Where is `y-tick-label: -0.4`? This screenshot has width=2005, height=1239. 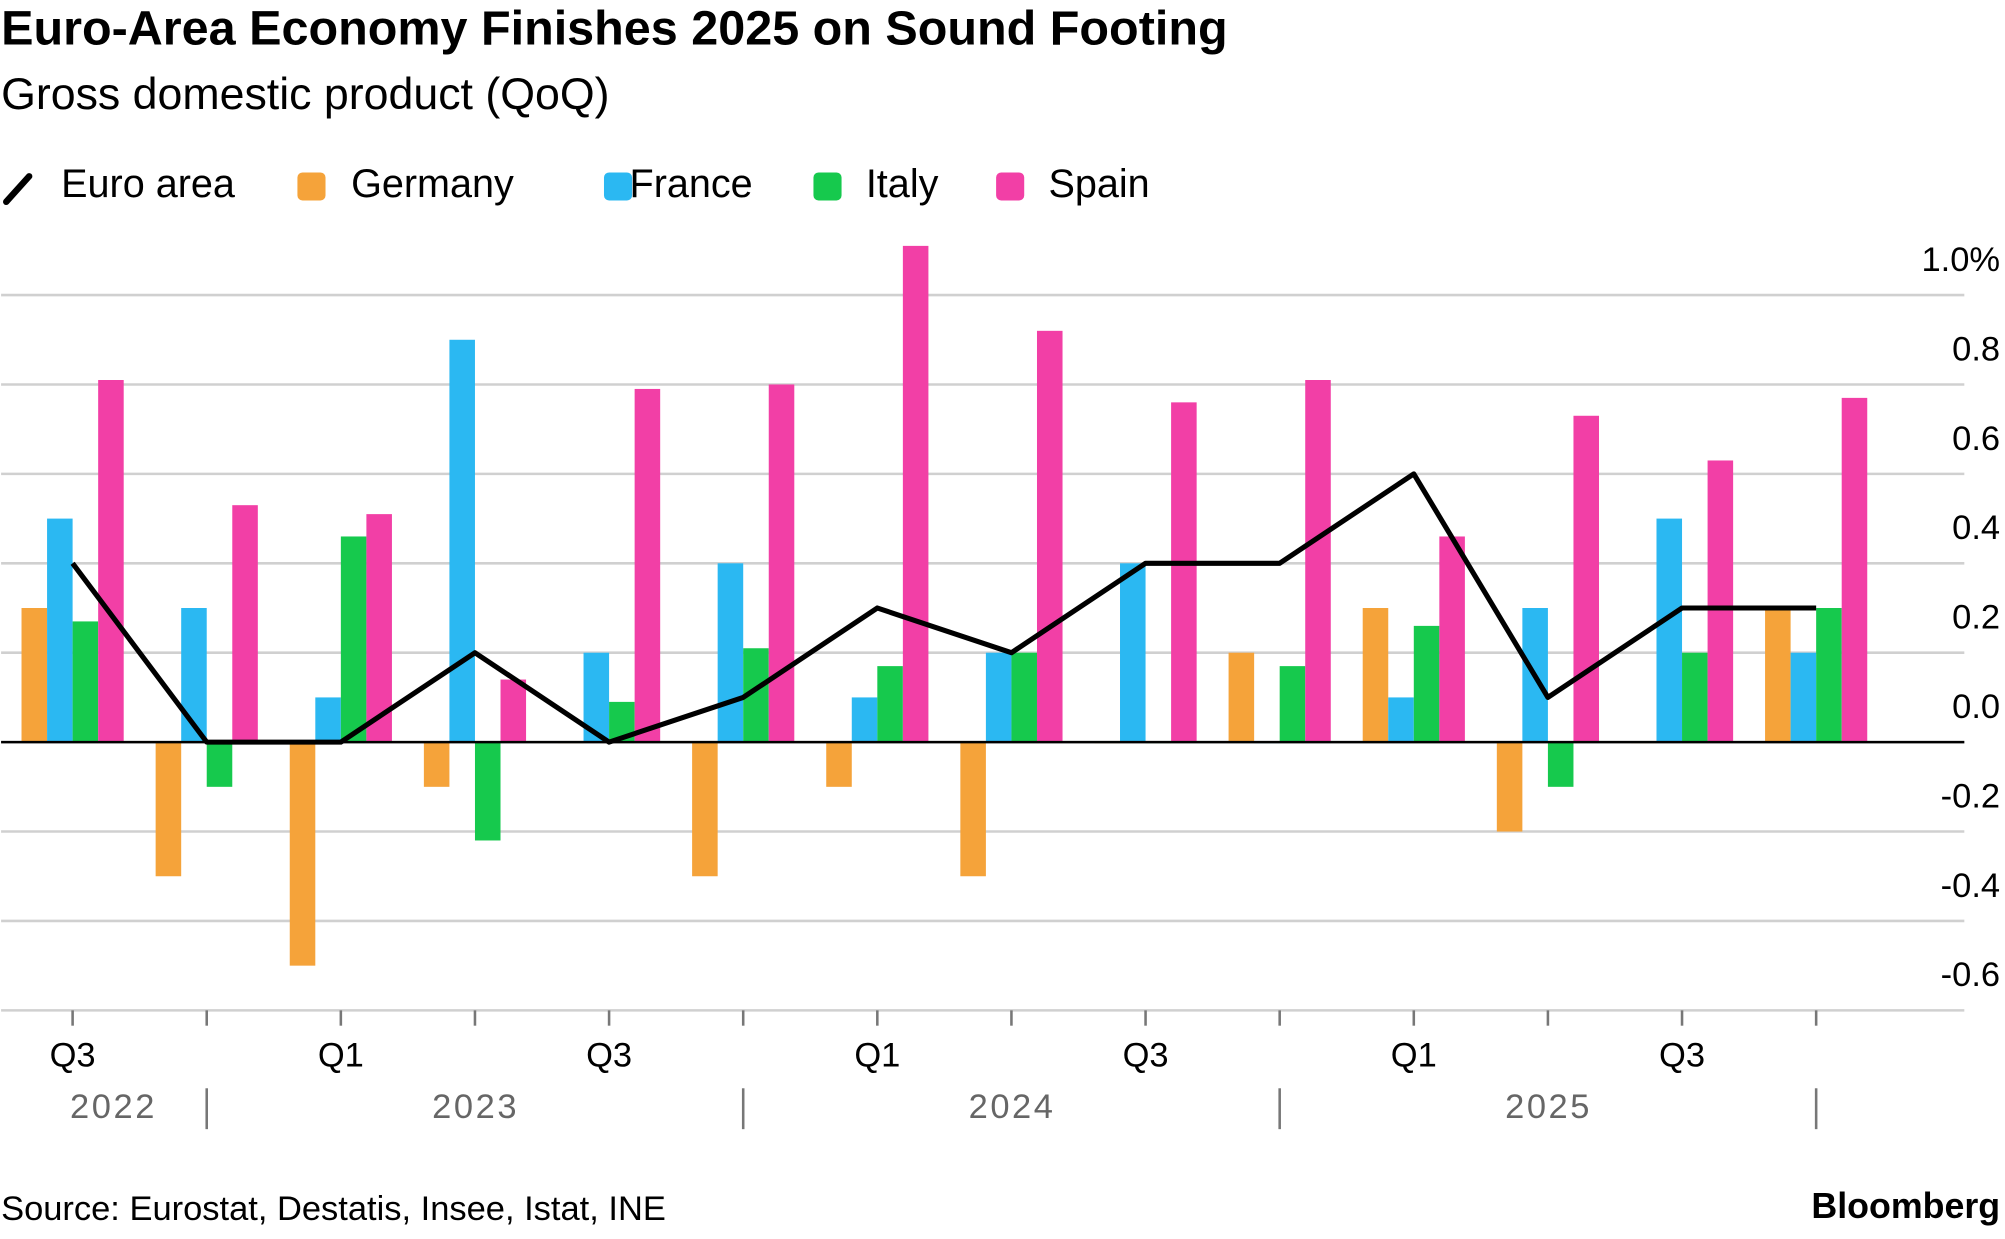 y-tick-label: -0.4 is located at coordinates (1970, 886).